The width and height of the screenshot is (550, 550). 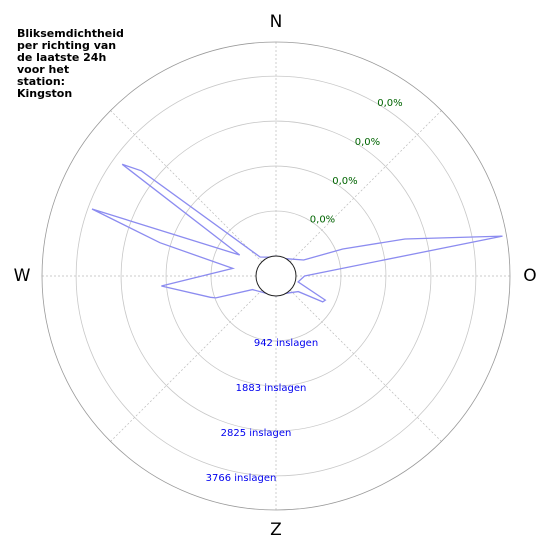 I want to click on grid-ring, so click(x=276, y=276).